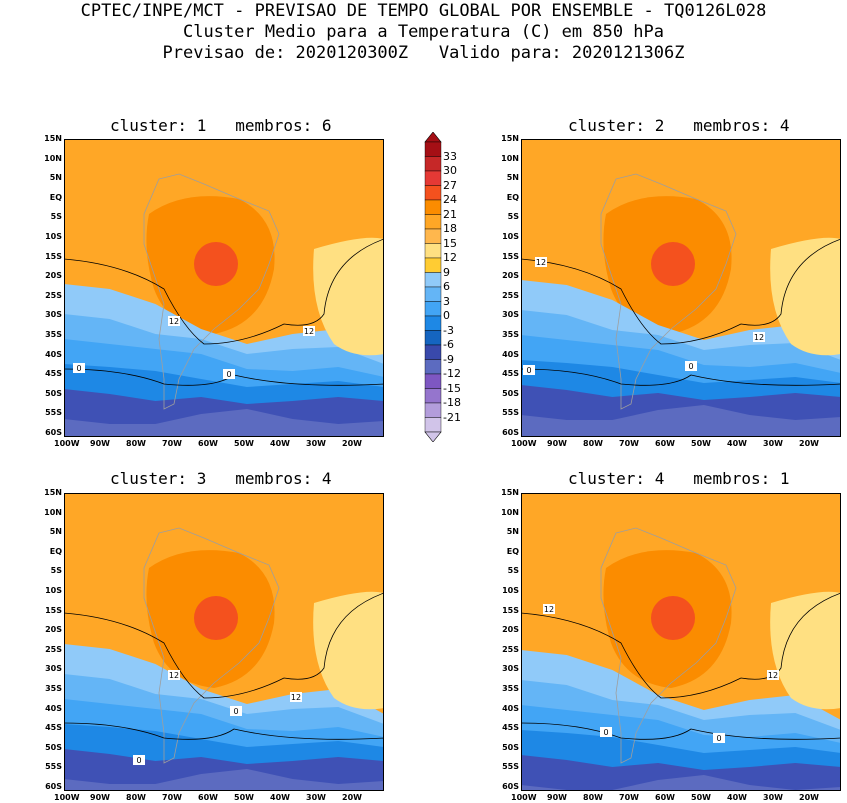 Image resolution: width=847 pixels, height=803 pixels. I want to click on colorbar-label: 6, so click(446, 286).